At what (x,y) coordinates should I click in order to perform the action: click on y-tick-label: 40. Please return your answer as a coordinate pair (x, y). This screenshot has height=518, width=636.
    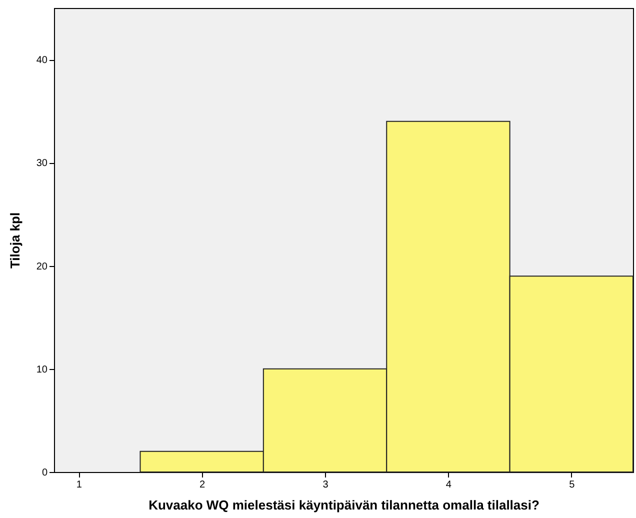
    Looking at the image, I should click on (42, 60).